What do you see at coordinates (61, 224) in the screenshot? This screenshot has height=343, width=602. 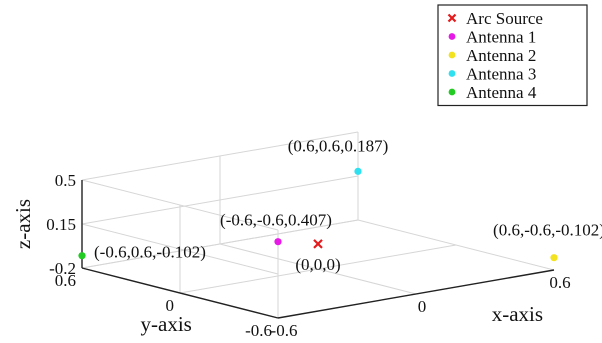 I see `z-tick-label: 0.15` at bounding box center [61, 224].